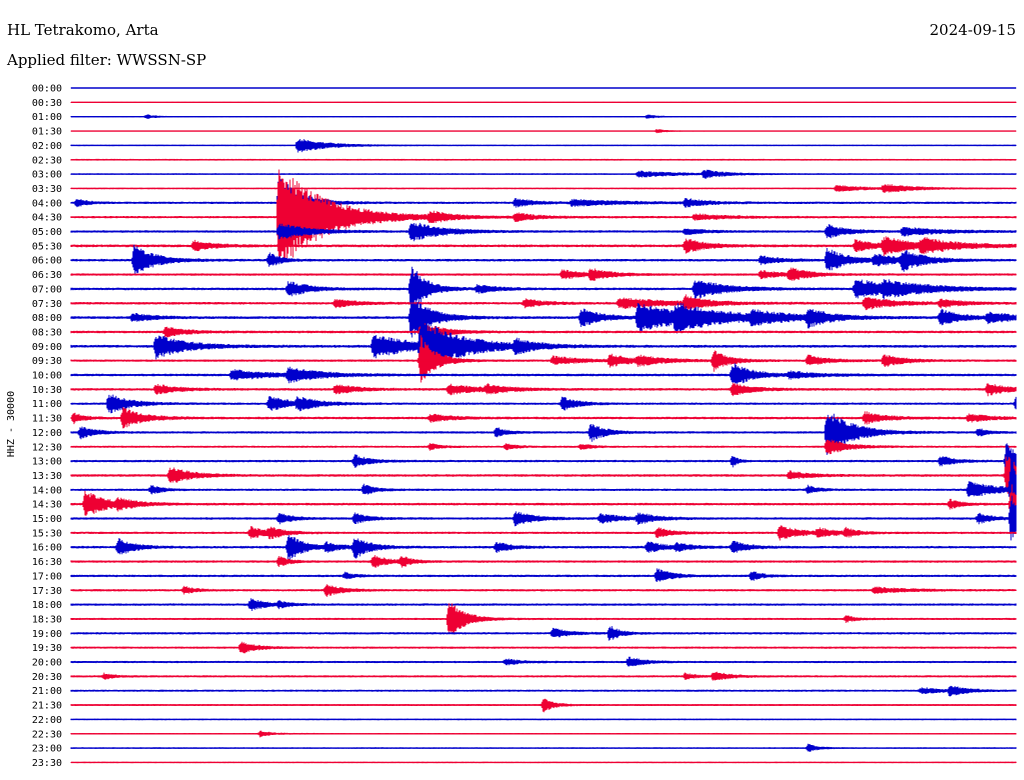  What do you see at coordinates (47, 634) in the screenshot?
I see `time-tick-label: 19:00` at bounding box center [47, 634].